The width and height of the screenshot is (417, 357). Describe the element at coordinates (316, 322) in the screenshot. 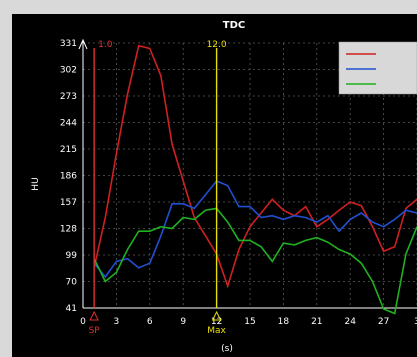

I see `x-tick-label: 21` at that location.